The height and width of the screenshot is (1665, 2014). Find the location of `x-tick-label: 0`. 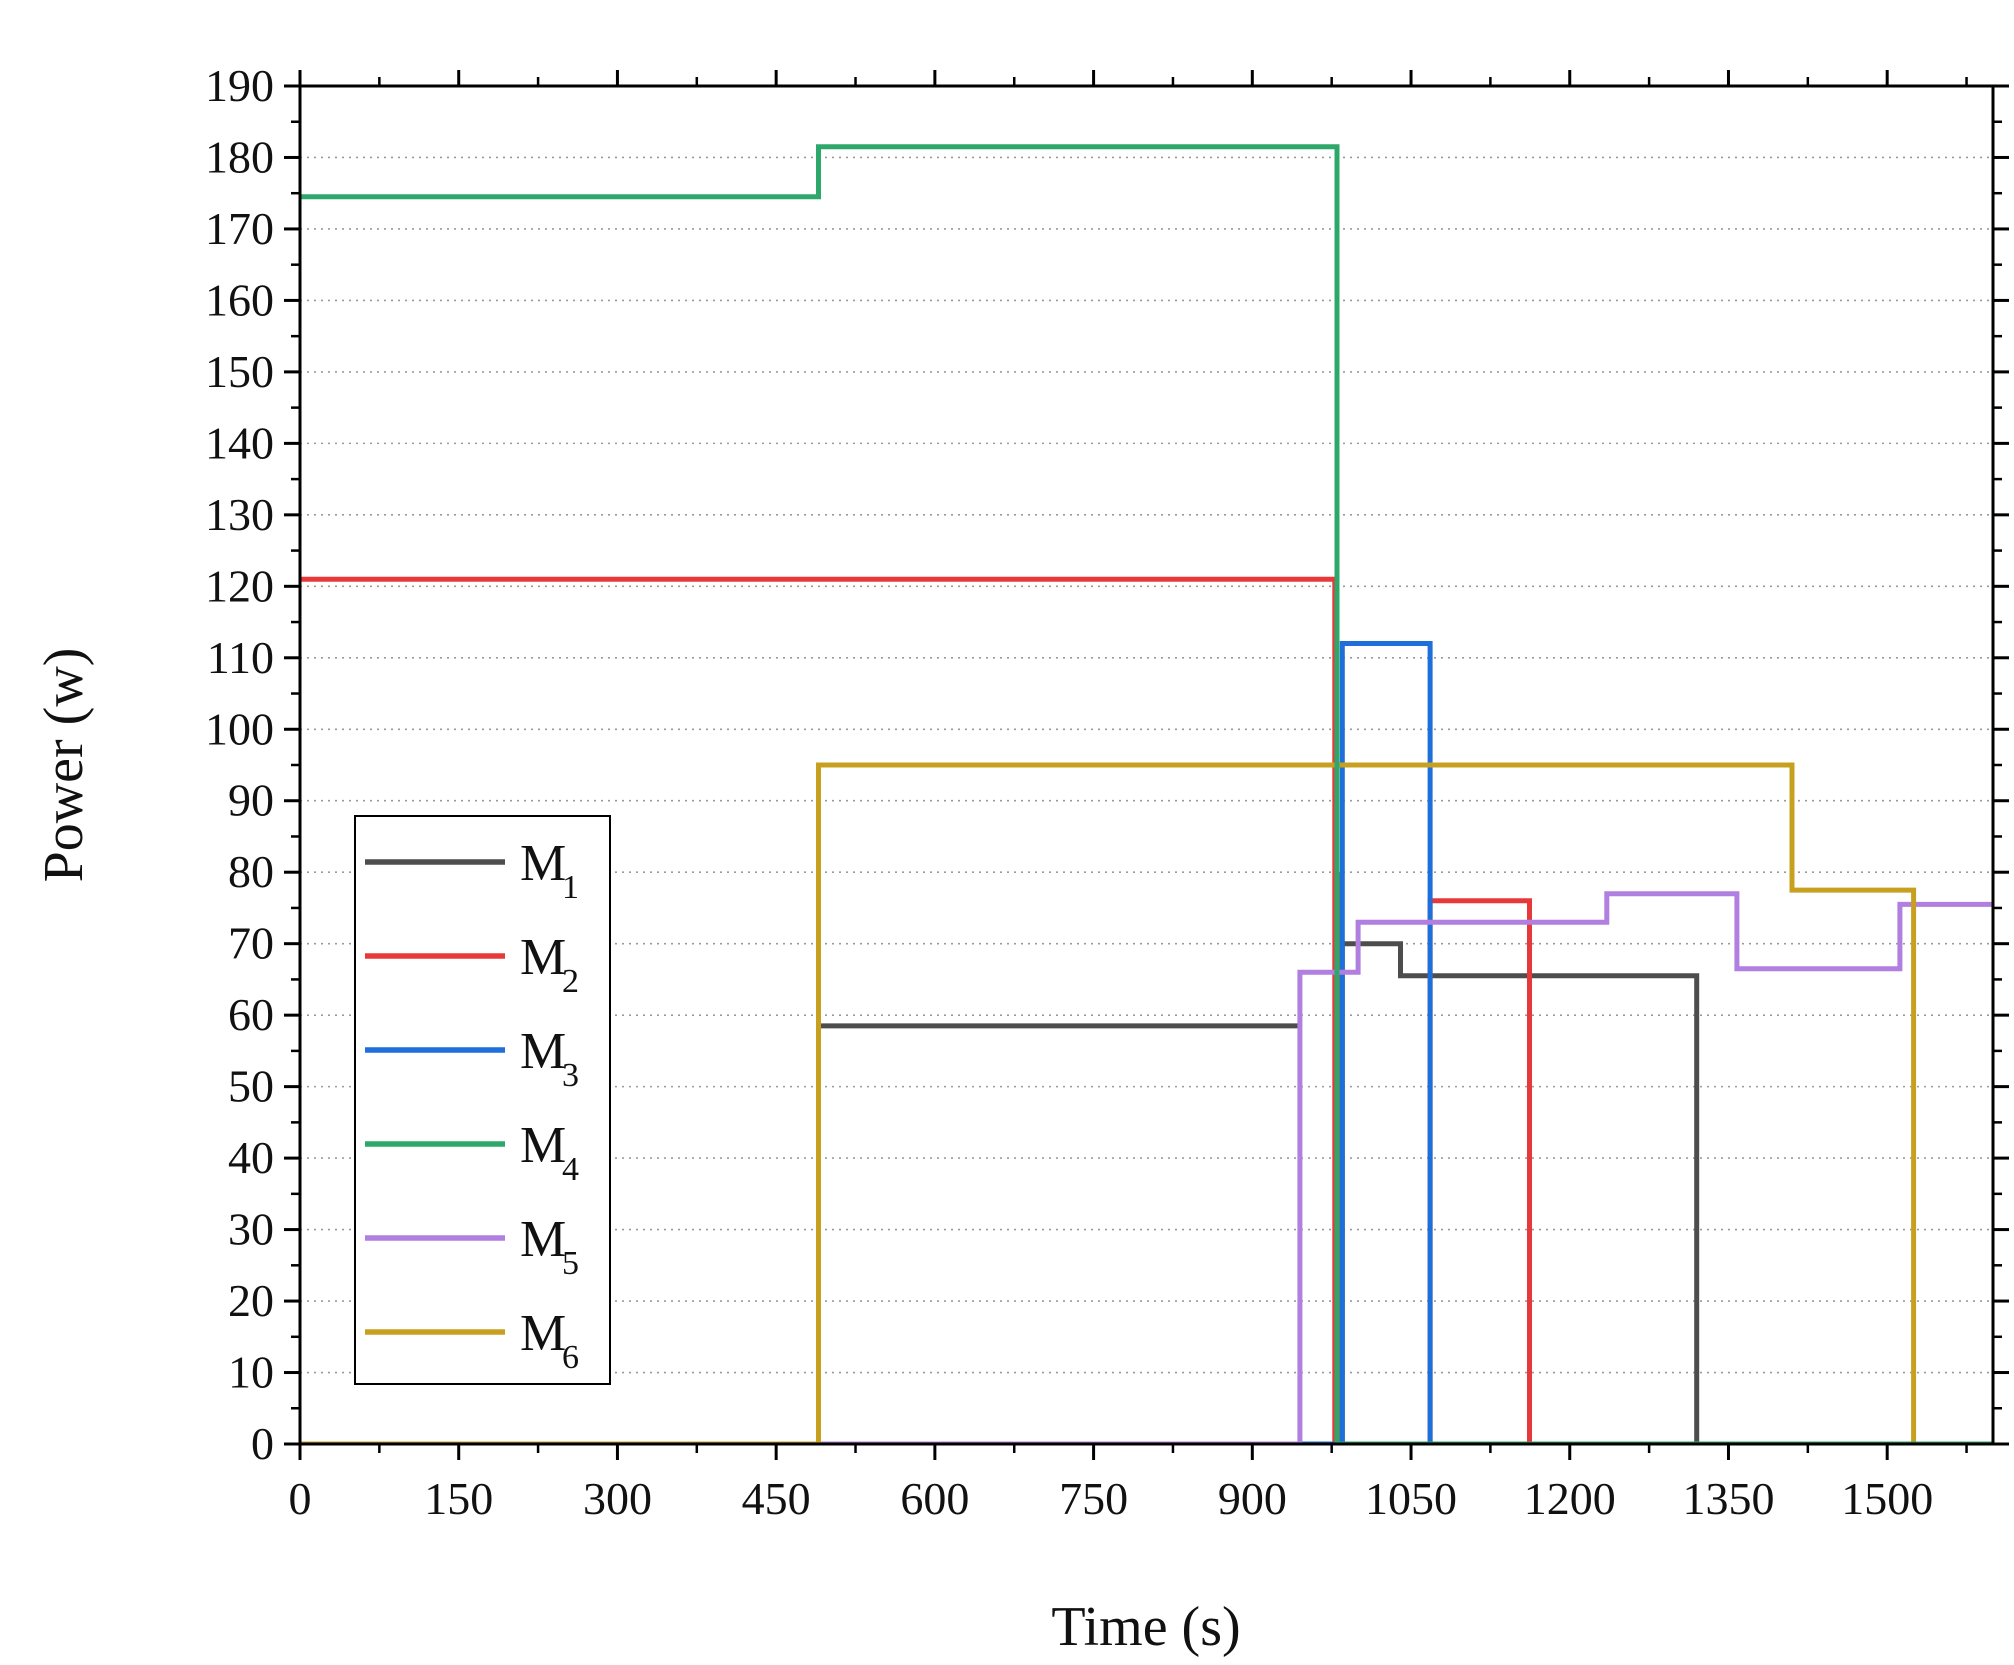

x-tick-label: 0 is located at coordinates (300, 1498).